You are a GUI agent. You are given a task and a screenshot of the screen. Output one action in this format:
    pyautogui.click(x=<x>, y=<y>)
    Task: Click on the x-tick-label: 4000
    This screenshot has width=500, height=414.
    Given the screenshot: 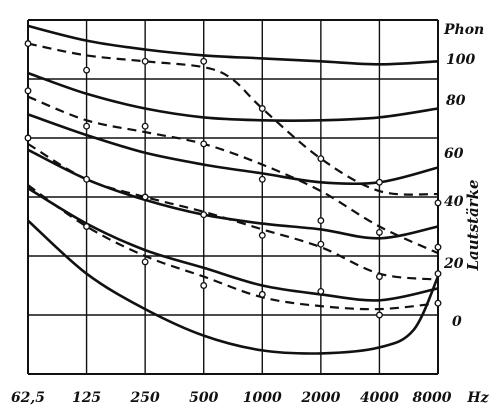 What is the action you would take?
    pyautogui.click(x=379, y=398)
    